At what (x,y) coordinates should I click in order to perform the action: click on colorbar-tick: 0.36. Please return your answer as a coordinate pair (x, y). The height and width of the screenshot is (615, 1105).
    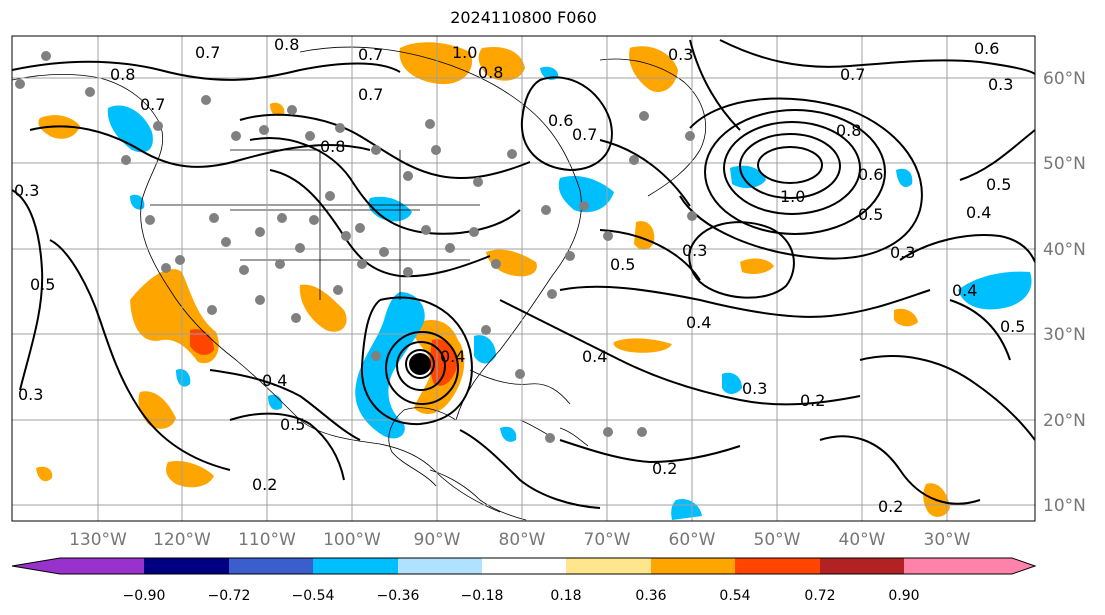
    Looking at the image, I should click on (650, 596).